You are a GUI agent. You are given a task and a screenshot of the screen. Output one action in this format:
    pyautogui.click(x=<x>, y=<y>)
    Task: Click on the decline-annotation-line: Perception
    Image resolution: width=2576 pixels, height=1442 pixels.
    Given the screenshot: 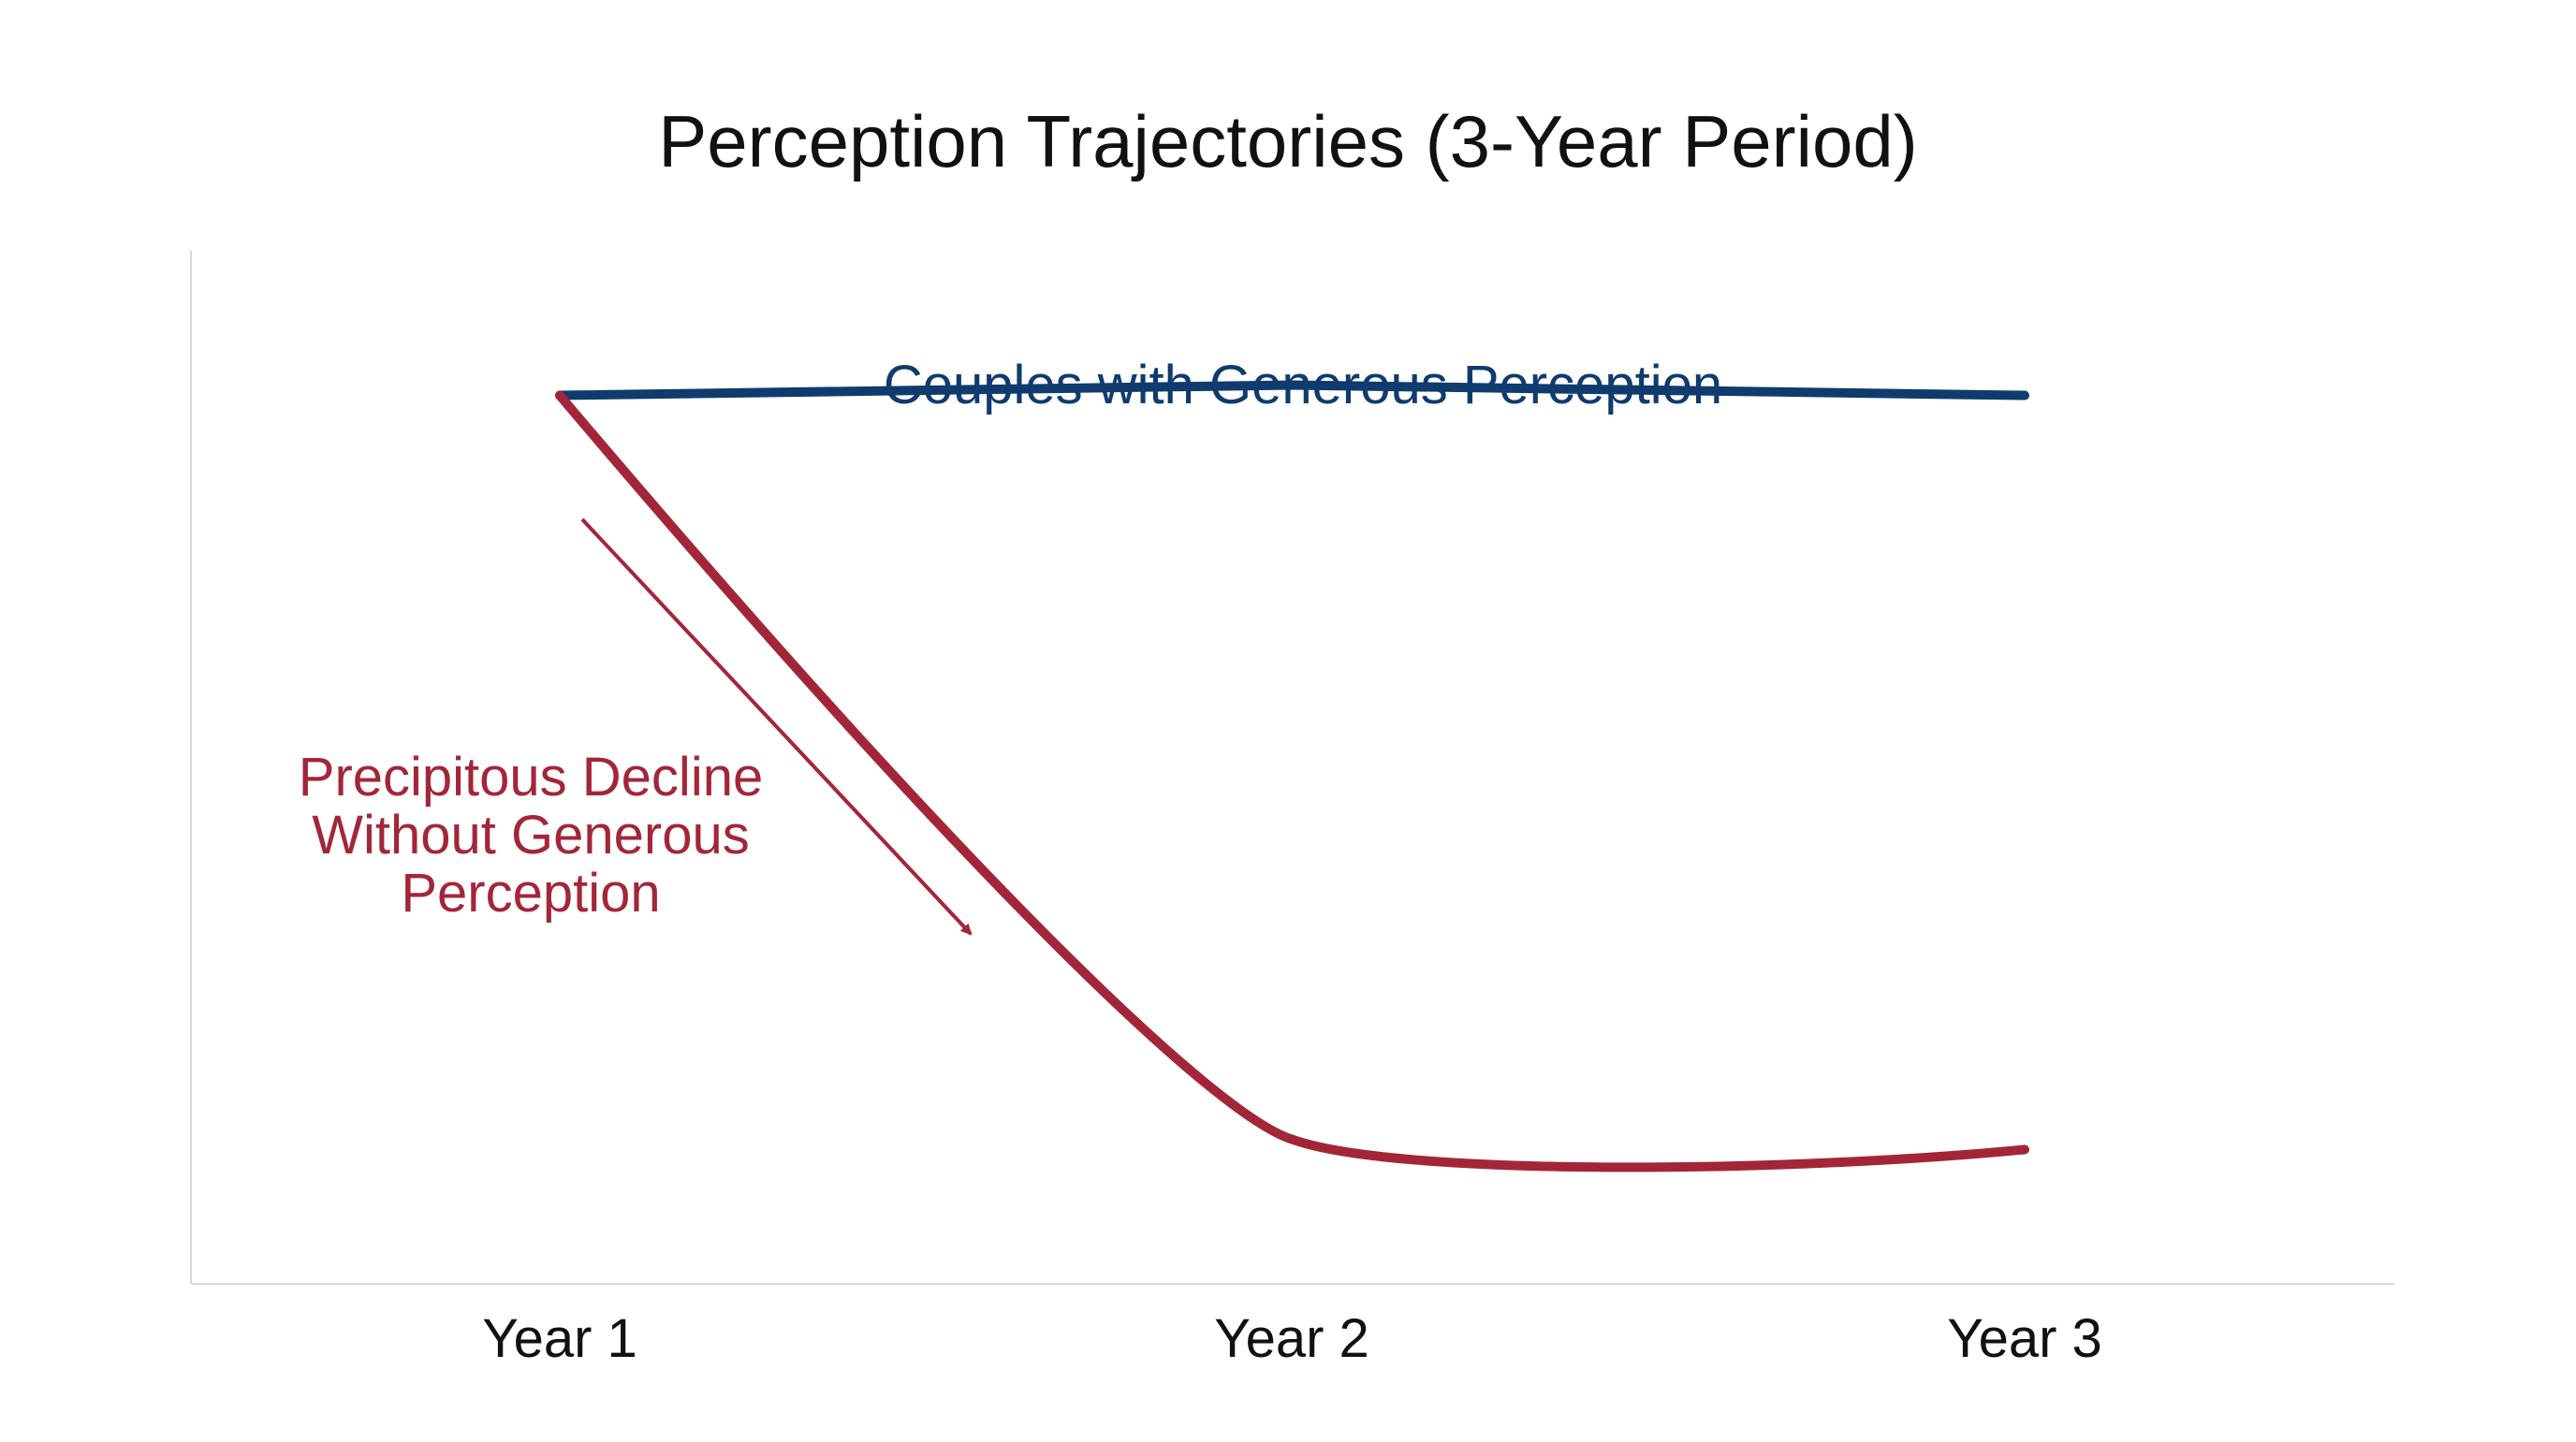 What is the action you would take?
    pyautogui.click(x=530, y=893)
    